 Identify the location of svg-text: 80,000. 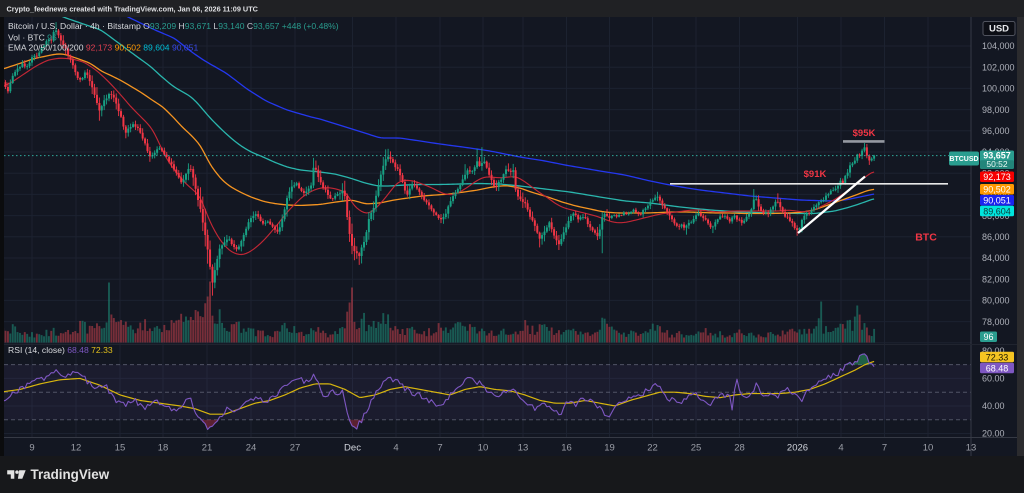
(996, 301).